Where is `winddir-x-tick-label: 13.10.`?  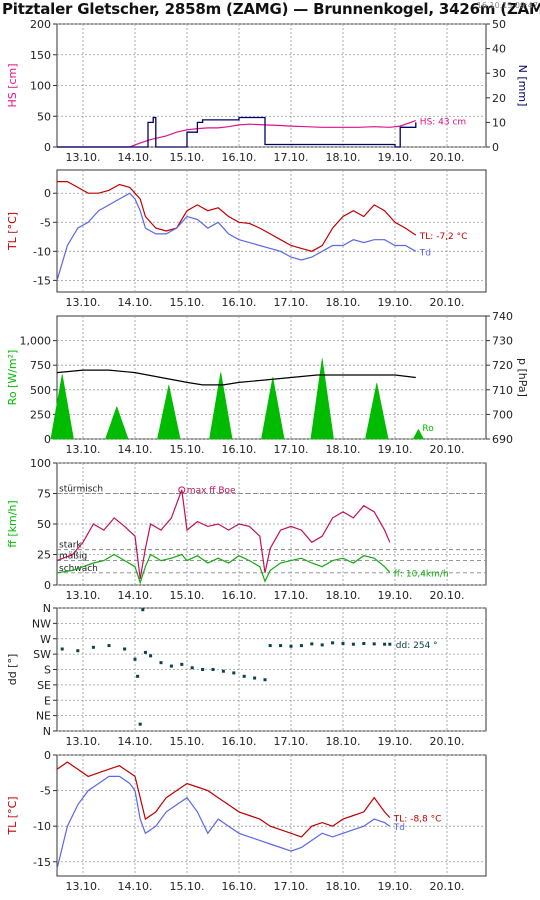 winddir-x-tick-label: 13.10. is located at coordinates (83, 741).